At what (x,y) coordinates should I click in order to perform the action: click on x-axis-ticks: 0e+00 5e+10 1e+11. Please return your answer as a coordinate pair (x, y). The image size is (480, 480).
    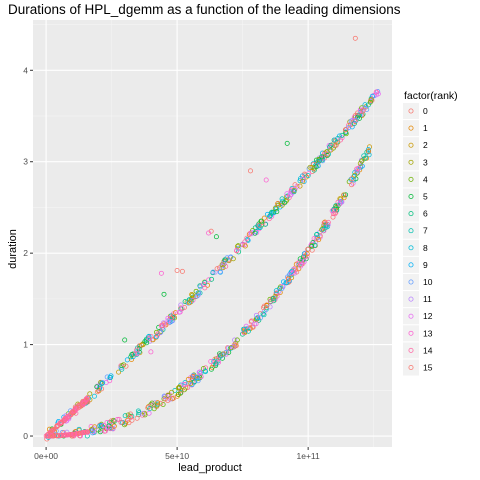
    Looking at the image, I should click on (177, 454).